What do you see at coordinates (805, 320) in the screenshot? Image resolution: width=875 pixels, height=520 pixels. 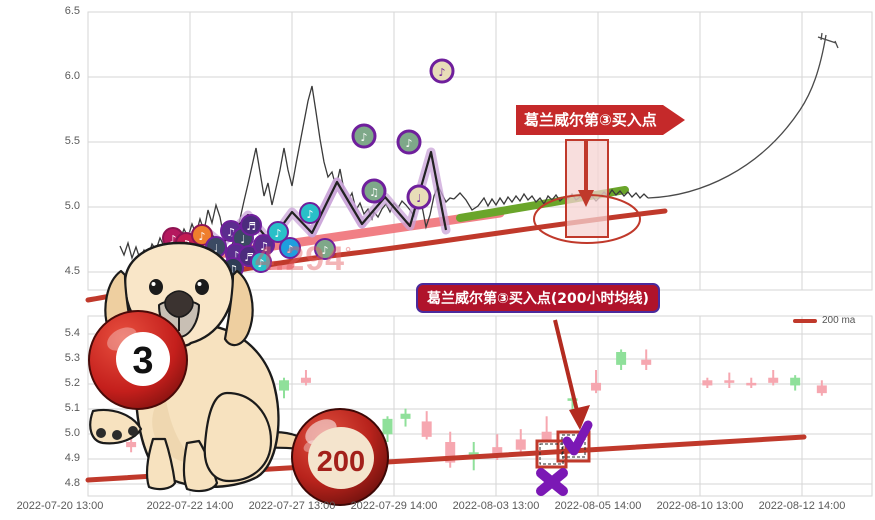 I see `legend-swatch-200ma` at bounding box center [805, 320].